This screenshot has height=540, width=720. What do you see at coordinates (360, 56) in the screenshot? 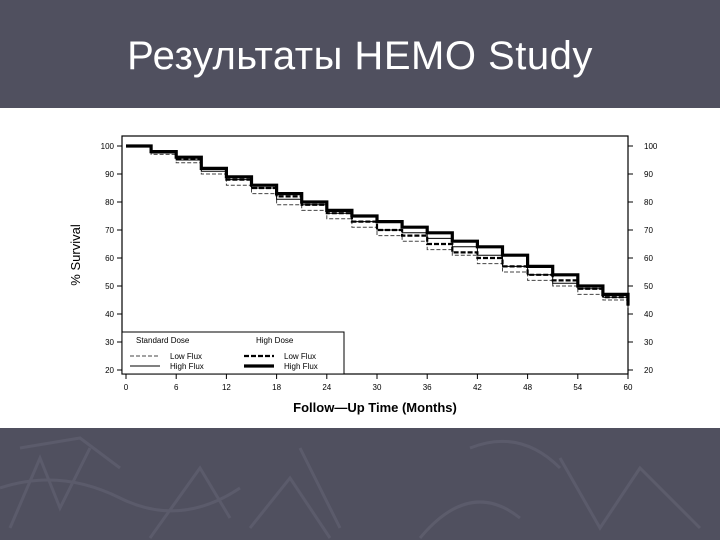
I see `slide-title: Результаты HEMO Study` at bounding box center [360, 56].